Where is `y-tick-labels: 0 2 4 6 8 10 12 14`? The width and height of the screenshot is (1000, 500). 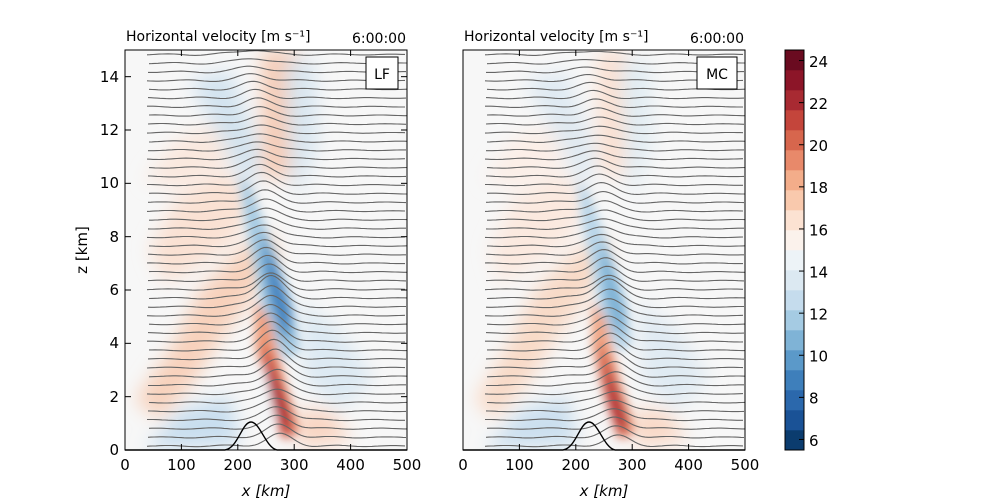 y-tick-labels: 0 2 4 6 8 10 12 14 is located at coordinates (109, 263).